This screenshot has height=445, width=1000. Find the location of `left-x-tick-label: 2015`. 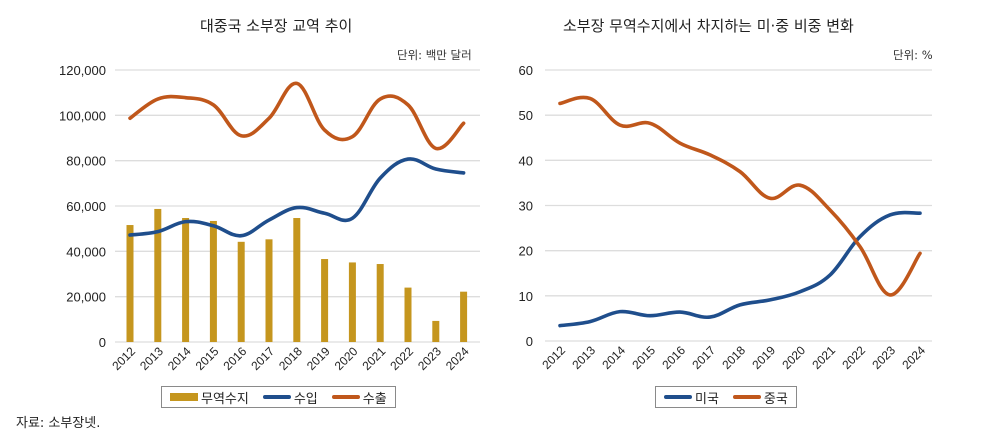

left-x-tick-label: 2015 is located at coordinates (207, 358).